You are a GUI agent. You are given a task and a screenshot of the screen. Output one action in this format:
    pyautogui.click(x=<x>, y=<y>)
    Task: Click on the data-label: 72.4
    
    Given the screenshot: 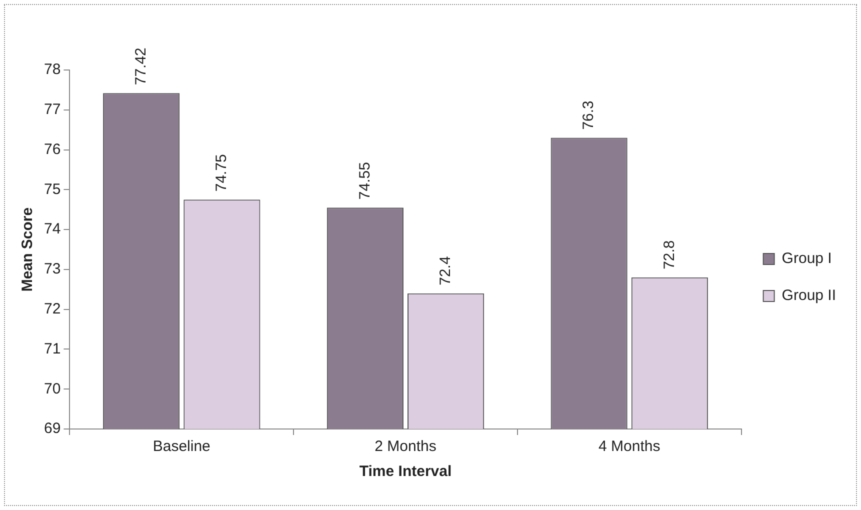 What is the action you would take?
    pyautogui.click(x=445, y=271)
    